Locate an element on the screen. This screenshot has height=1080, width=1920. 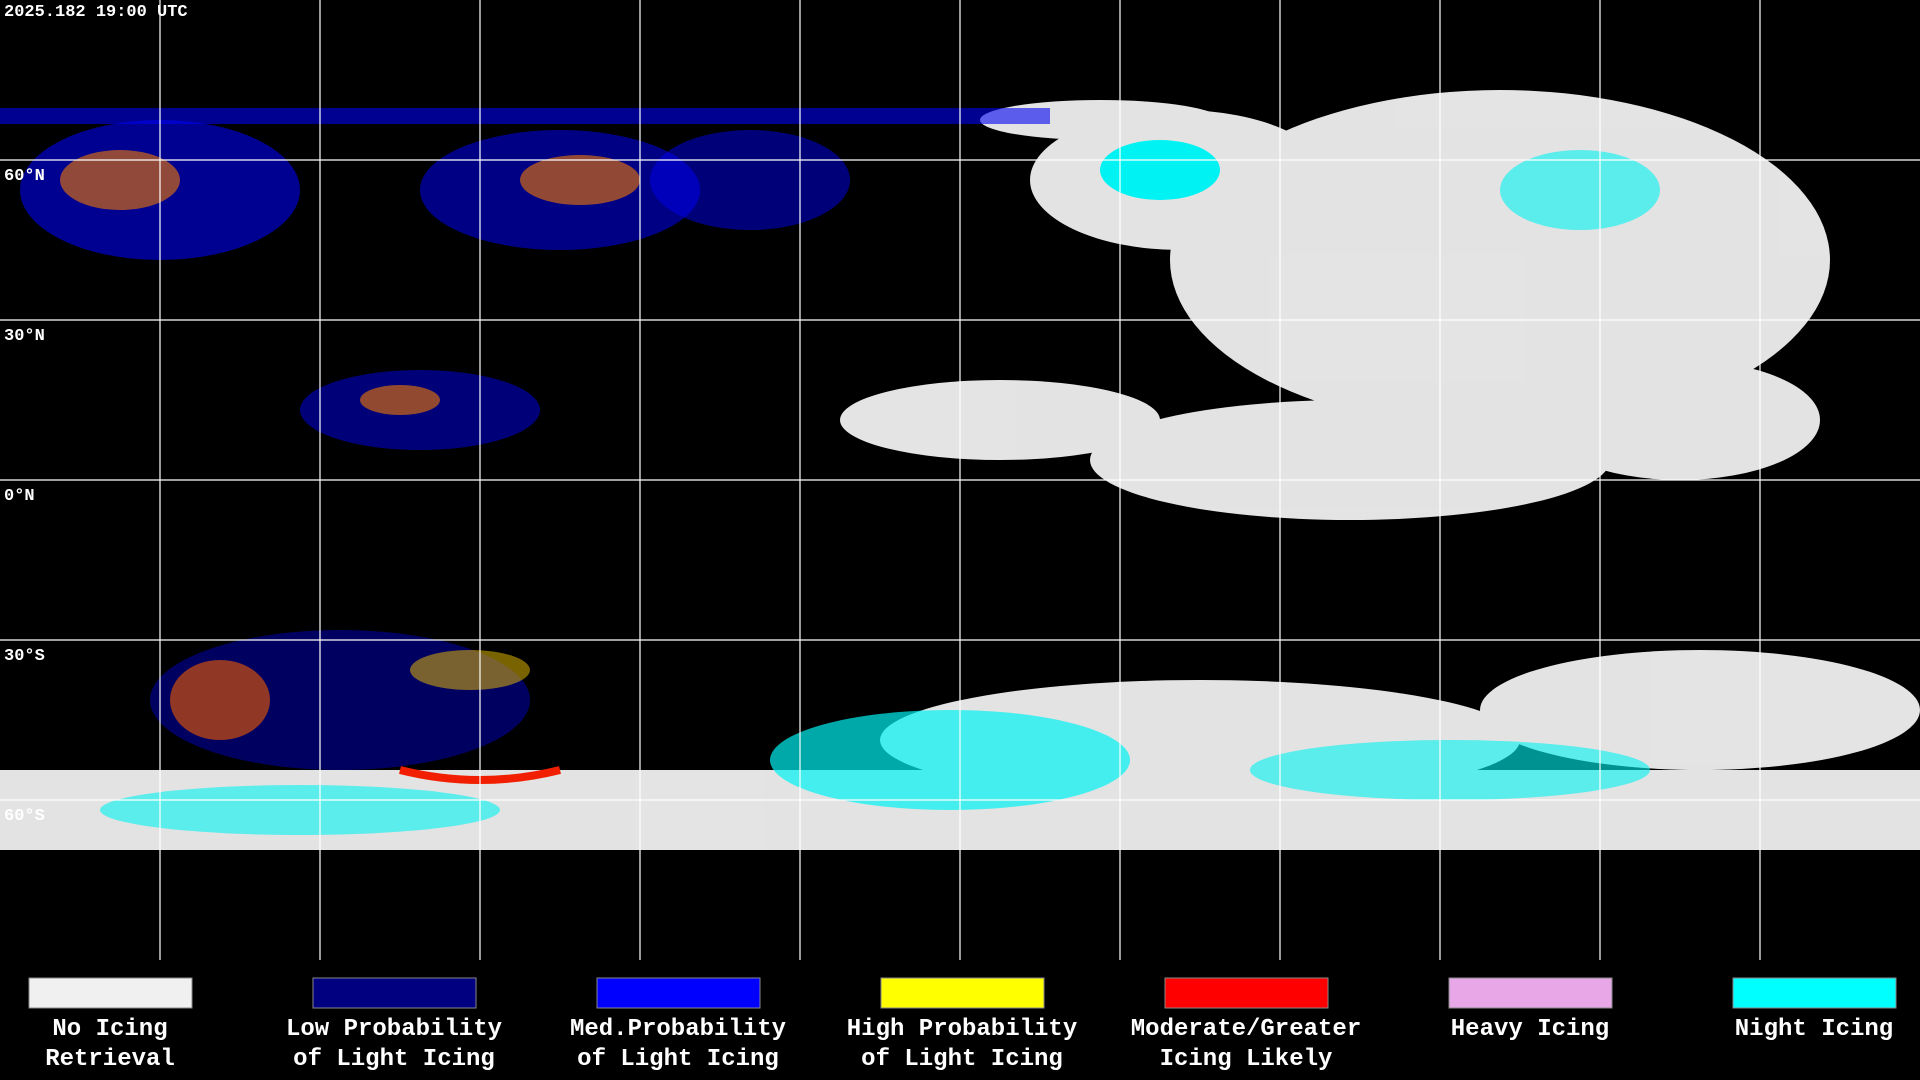
legend-label: High Probability is located at coordinates (962, 1029).